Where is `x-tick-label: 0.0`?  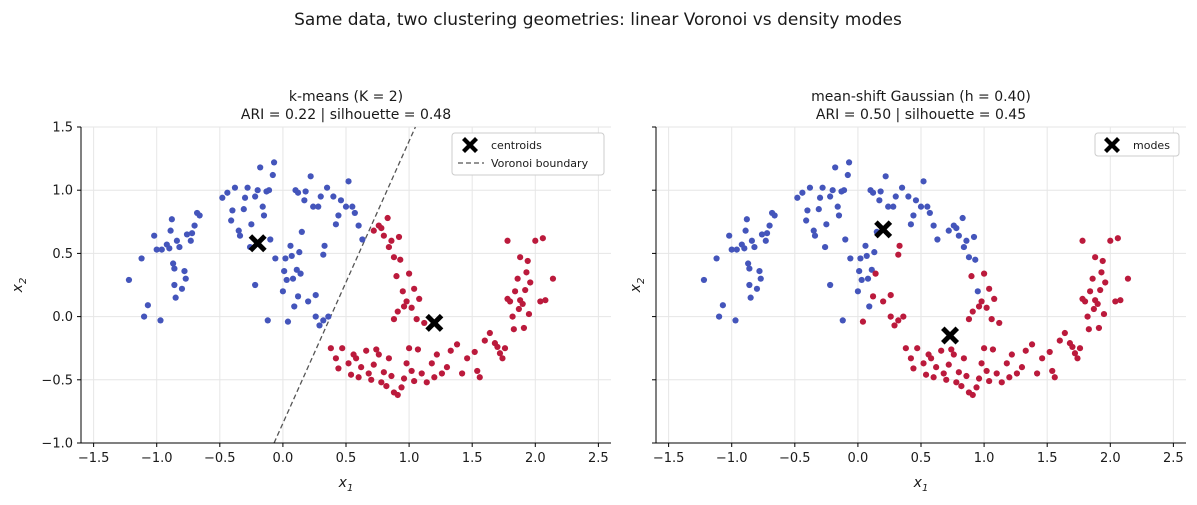 x-tick-label: 0.0 is located at coordinates (858, 458).